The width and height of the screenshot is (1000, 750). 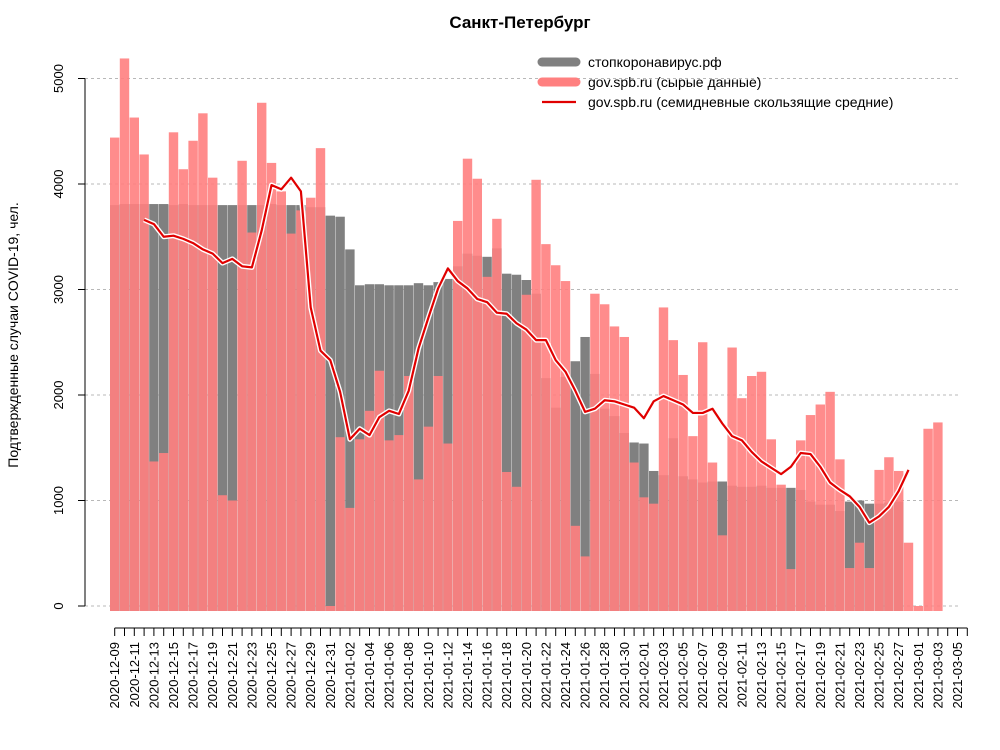 I want to click on y-tick-label: 5000, so click(x=58, y=78).